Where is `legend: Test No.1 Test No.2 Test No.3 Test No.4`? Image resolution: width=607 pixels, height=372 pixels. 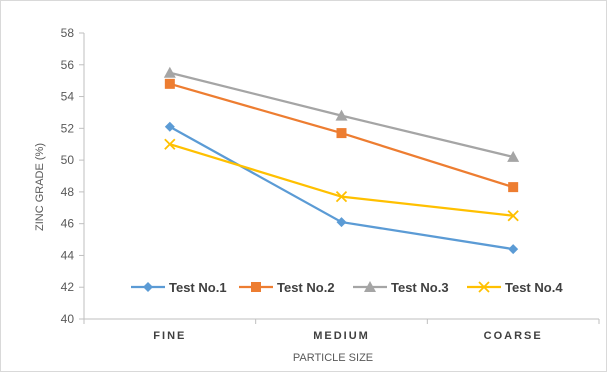 legend: Test No.1 Test No.2 Test No.3 Test No.4 is located at coordinates (347, 287).